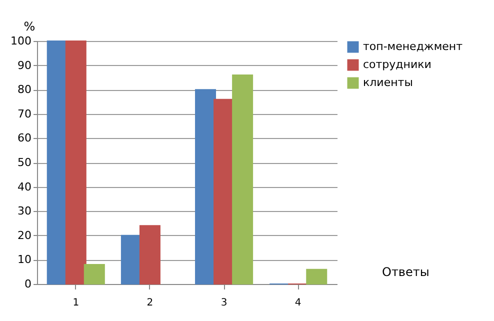 The height and width of the screenshot is (321, 494). I want to click on y-tick-label: 50, so click(25, 162).